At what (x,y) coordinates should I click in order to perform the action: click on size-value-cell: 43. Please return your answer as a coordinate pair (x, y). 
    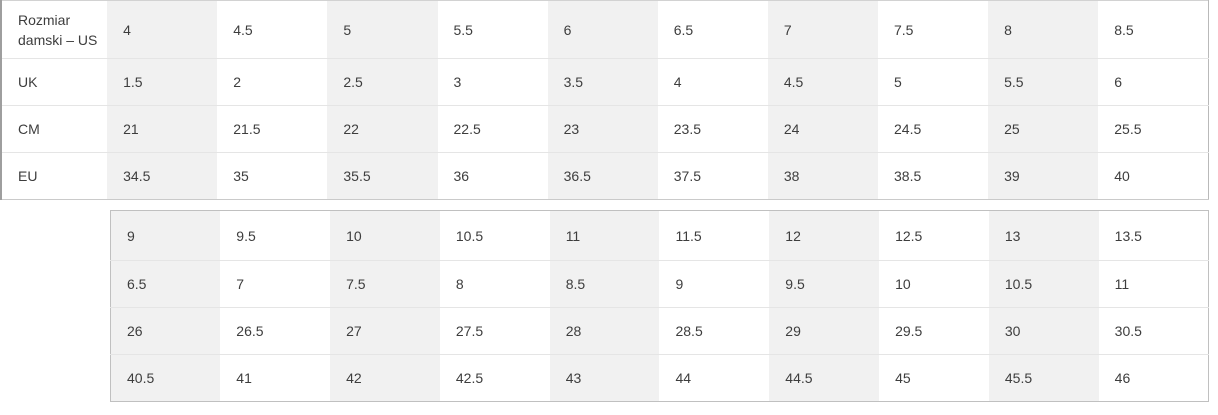
    Looking at the image, I should click on (604, 378).